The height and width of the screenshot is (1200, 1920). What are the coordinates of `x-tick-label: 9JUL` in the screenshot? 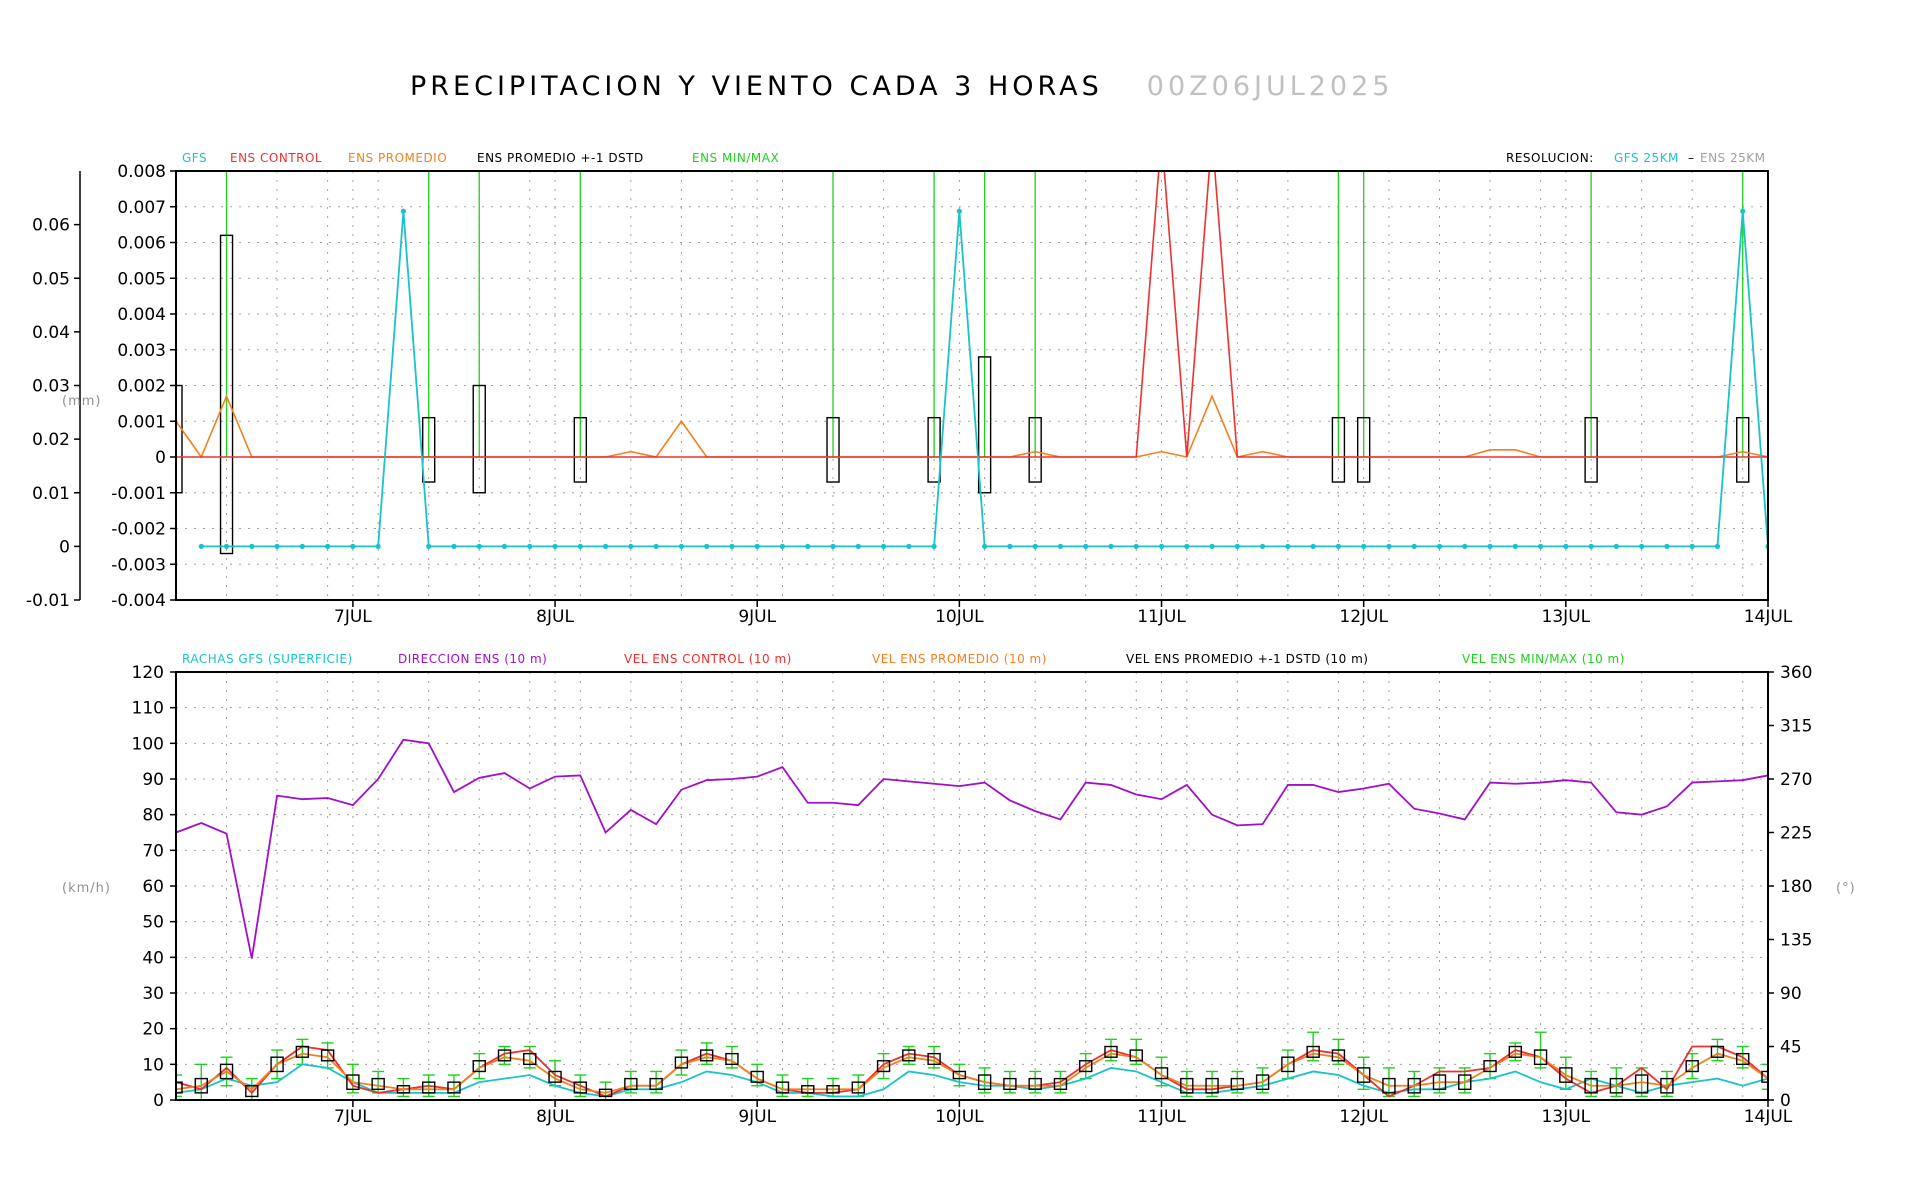 It's located at (757, 617).